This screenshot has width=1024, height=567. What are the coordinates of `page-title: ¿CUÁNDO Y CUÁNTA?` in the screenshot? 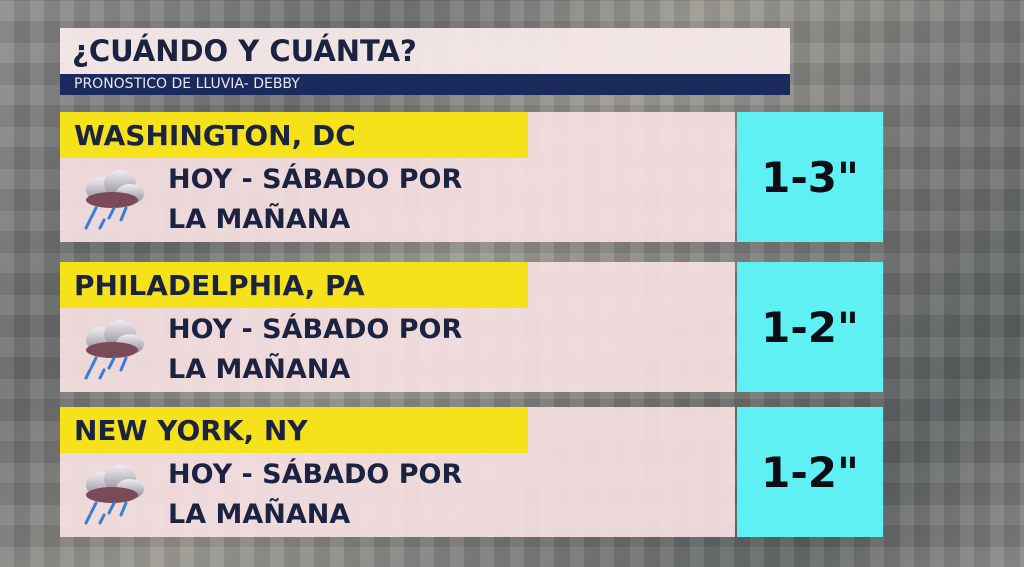 It's located at (425, 51).